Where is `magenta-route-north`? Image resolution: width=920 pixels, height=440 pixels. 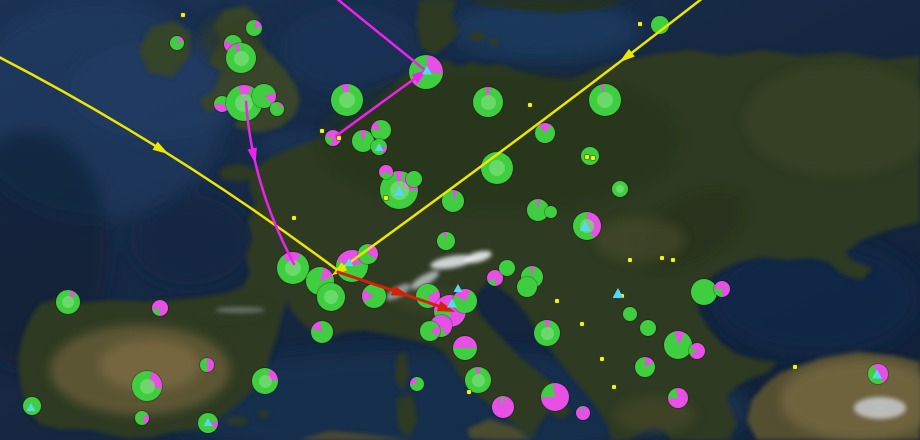 magenta-route-north is located at coordinates (379, 36).